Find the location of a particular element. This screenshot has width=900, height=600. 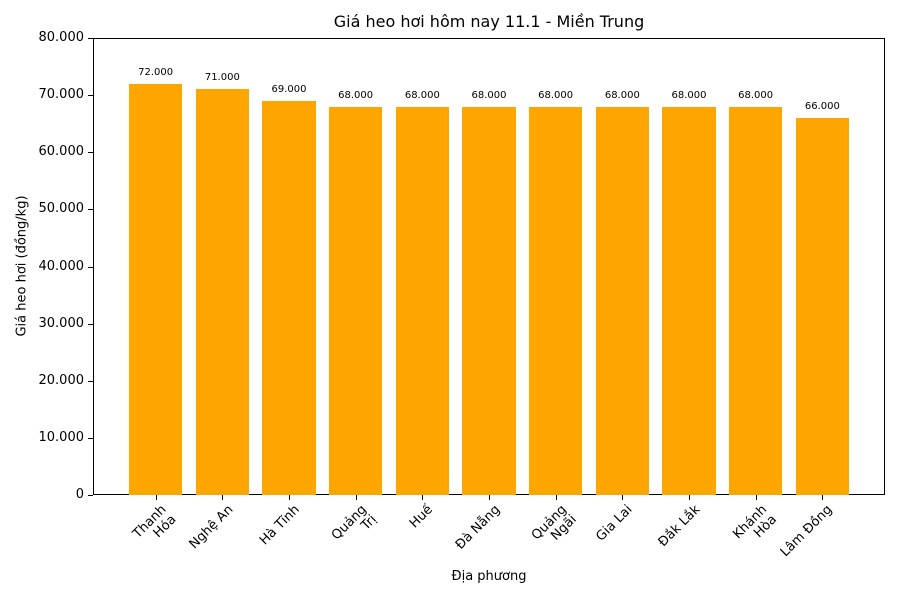

x-tick-label: Huế is located at coordinates (422, 517).